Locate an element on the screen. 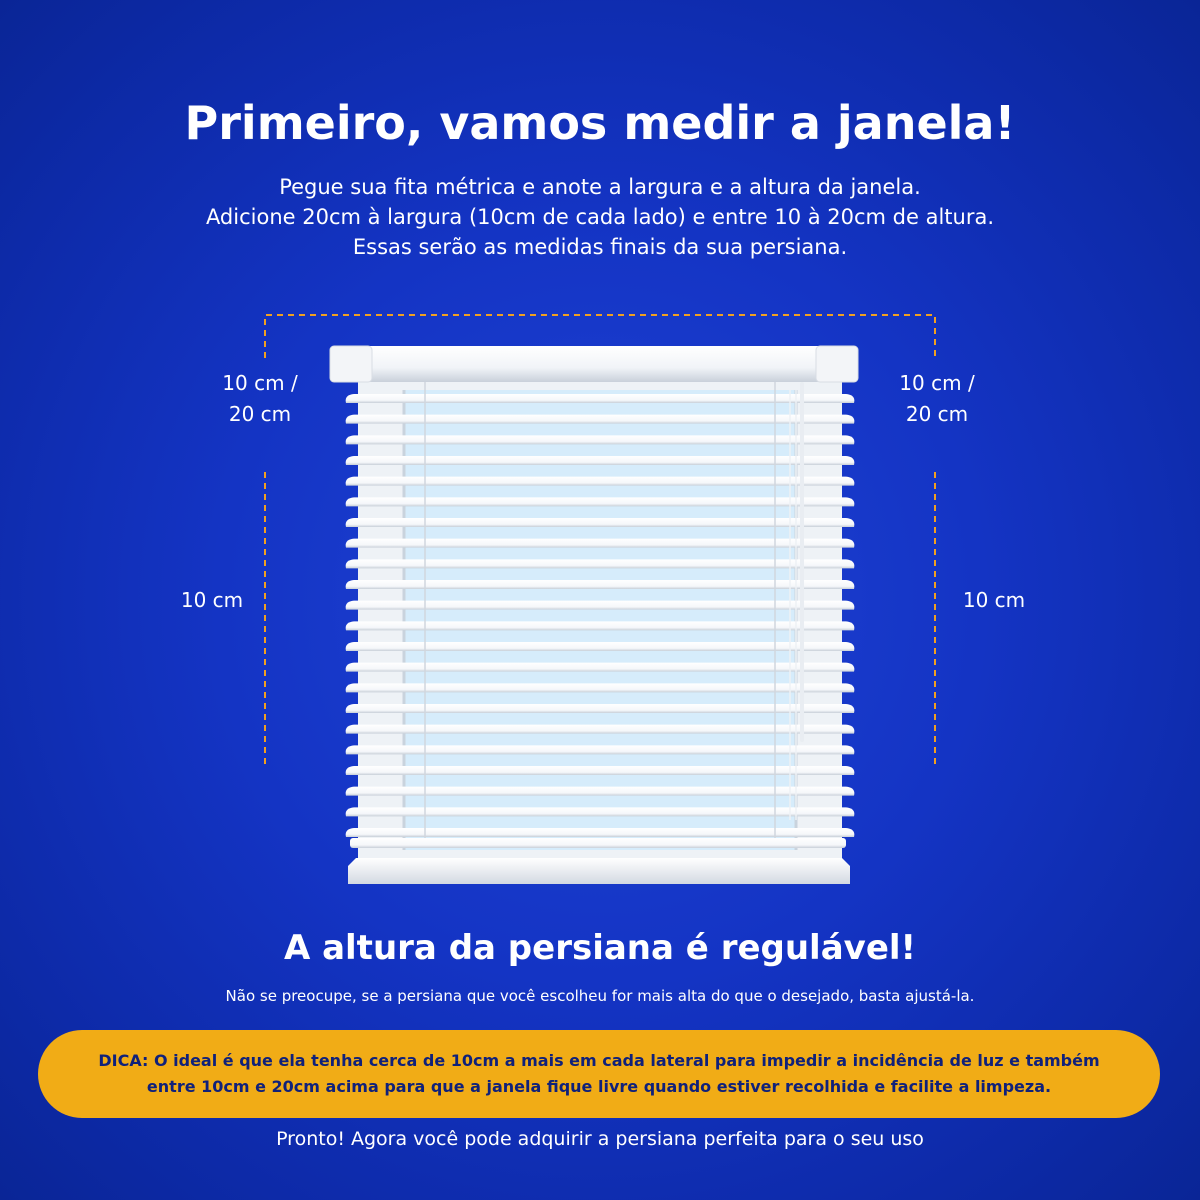 The height and width of the screenshot is (1200, 1200). right-side-measure-label: 10 cm is located at coordinates (994, 600).